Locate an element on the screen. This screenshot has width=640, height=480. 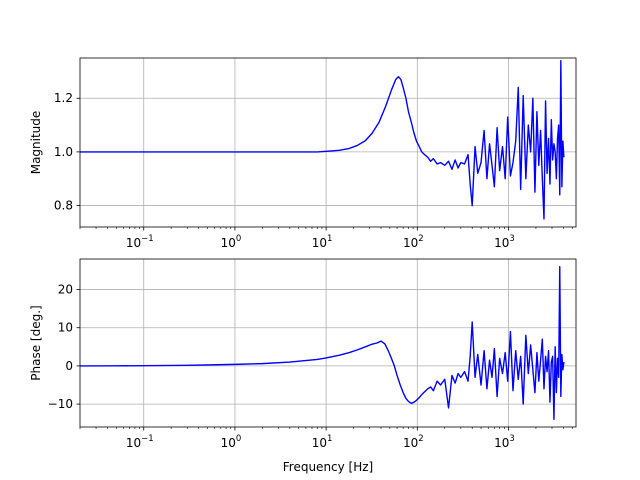
magnitude-y-tick-label: 0.8 is located at coordinates (63, 206).